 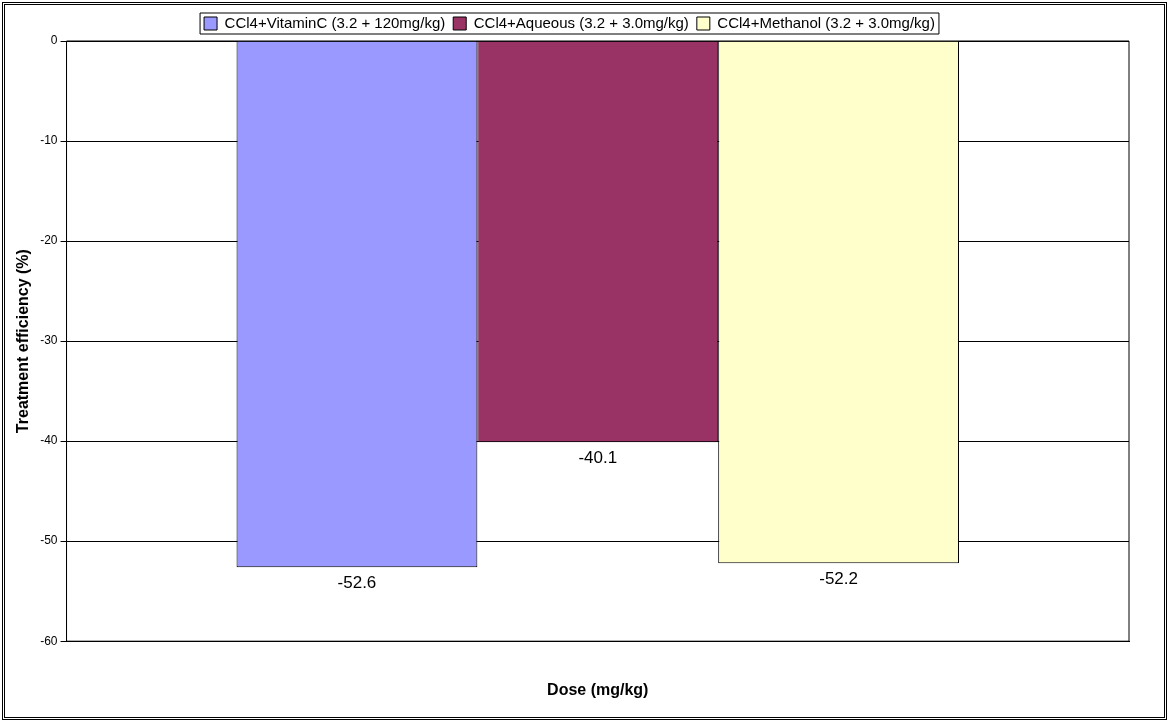 I want to click on legend-label: CCl4+VitaminC (3.2 + 120mg/kg), so click(x=335, y=22).